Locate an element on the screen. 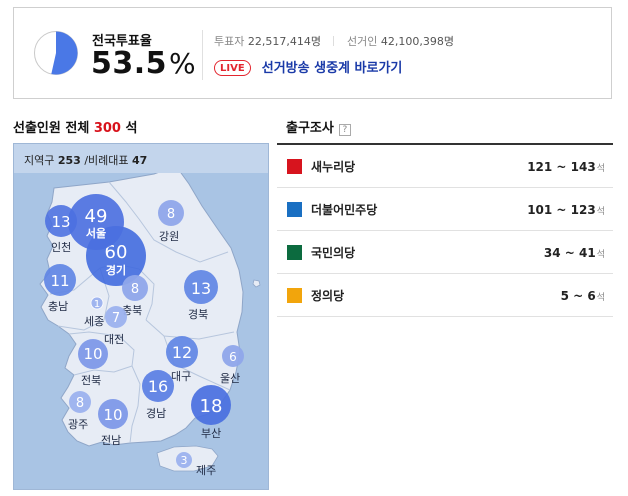  bubble-seoul: 49 서울 is located at coordinates (96, 222).